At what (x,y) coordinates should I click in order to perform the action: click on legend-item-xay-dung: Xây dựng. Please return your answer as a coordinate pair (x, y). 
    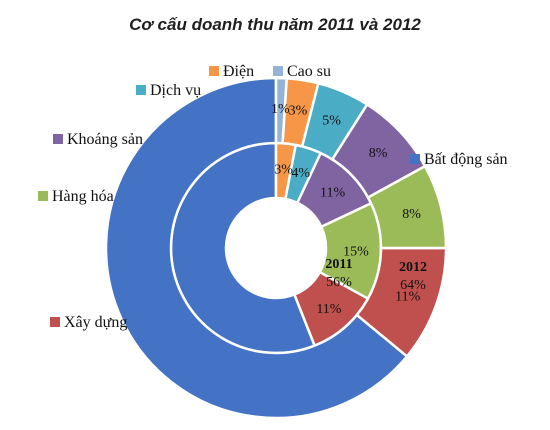
    Looking at the image, I should click on (88, 322).